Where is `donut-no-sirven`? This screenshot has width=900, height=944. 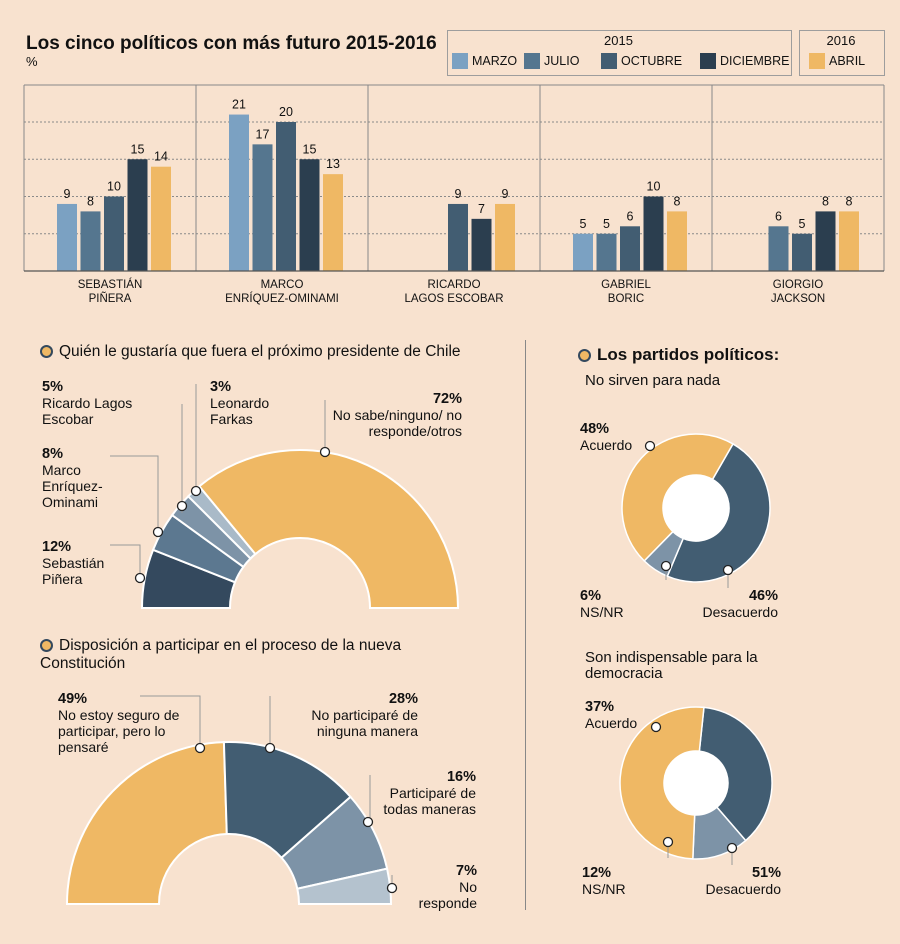 donut-no-sirven is located at coordinates (696, 510).